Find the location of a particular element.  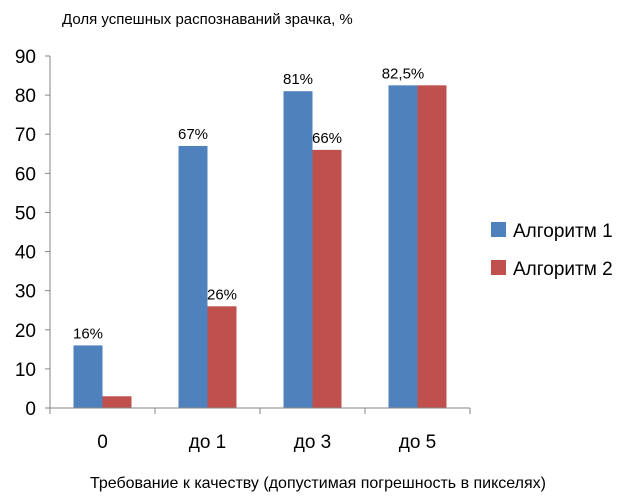

chart-title: Доля успешных распознаваний зрачка, % is located at coordinates (207, 19).